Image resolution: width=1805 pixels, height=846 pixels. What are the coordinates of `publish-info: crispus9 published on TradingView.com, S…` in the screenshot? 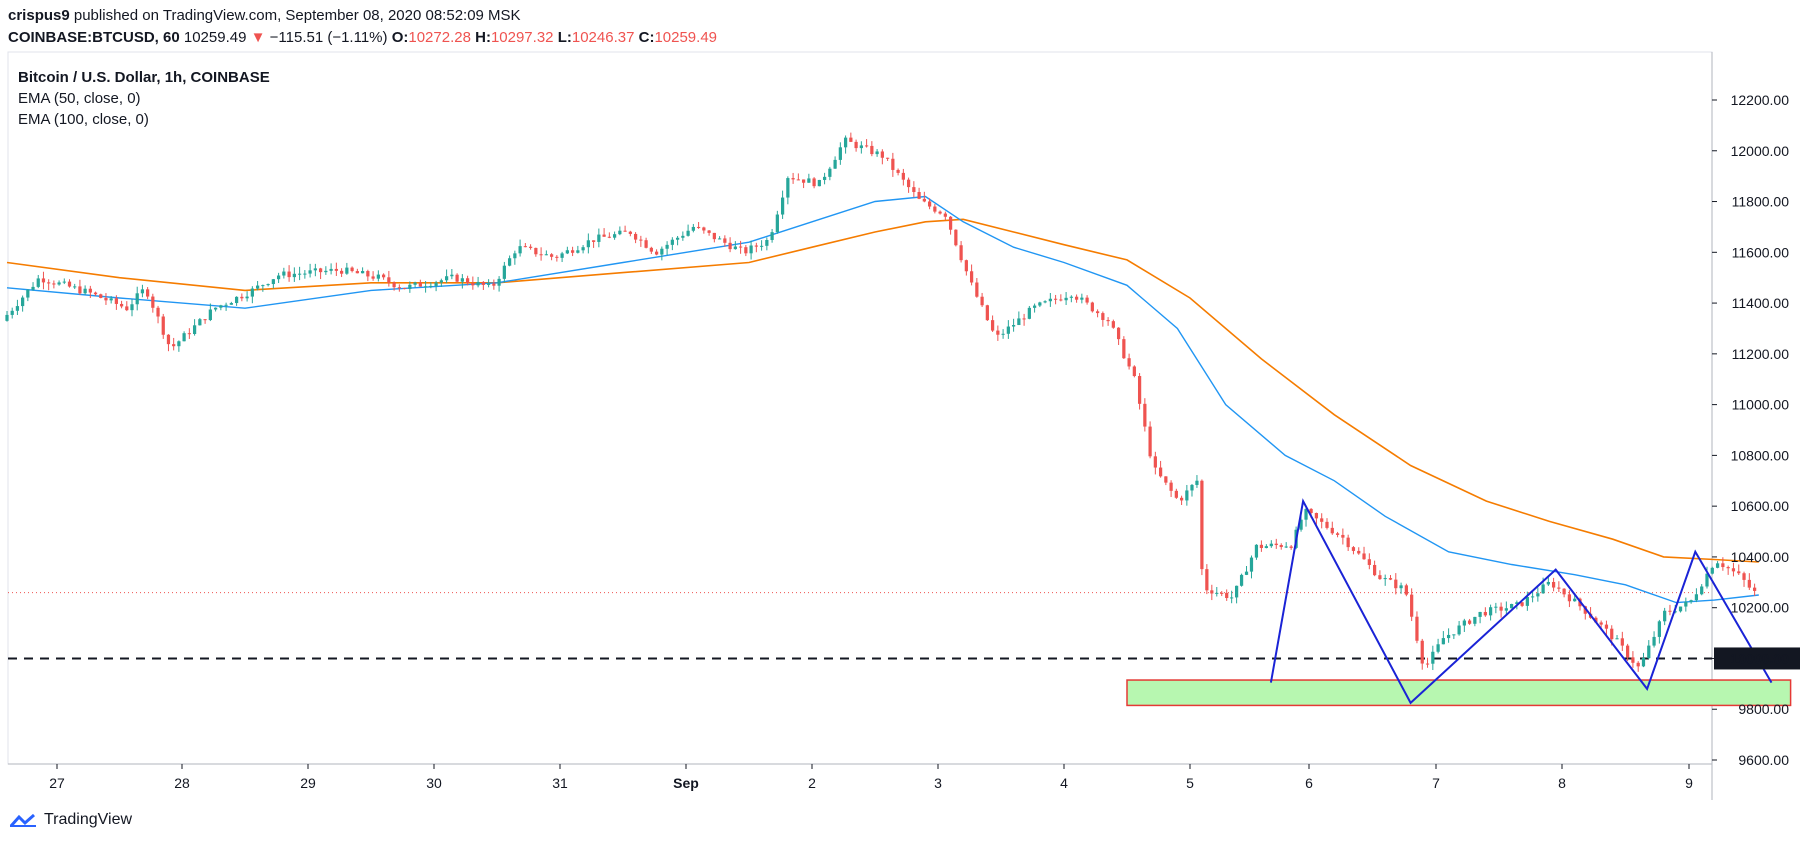 It's located at (264, 15).